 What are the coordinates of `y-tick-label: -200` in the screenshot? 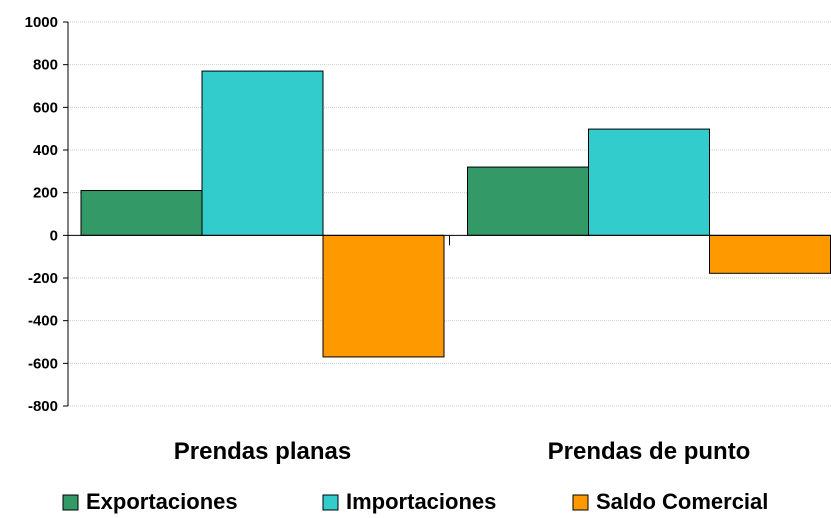 It's located at (43, 278).